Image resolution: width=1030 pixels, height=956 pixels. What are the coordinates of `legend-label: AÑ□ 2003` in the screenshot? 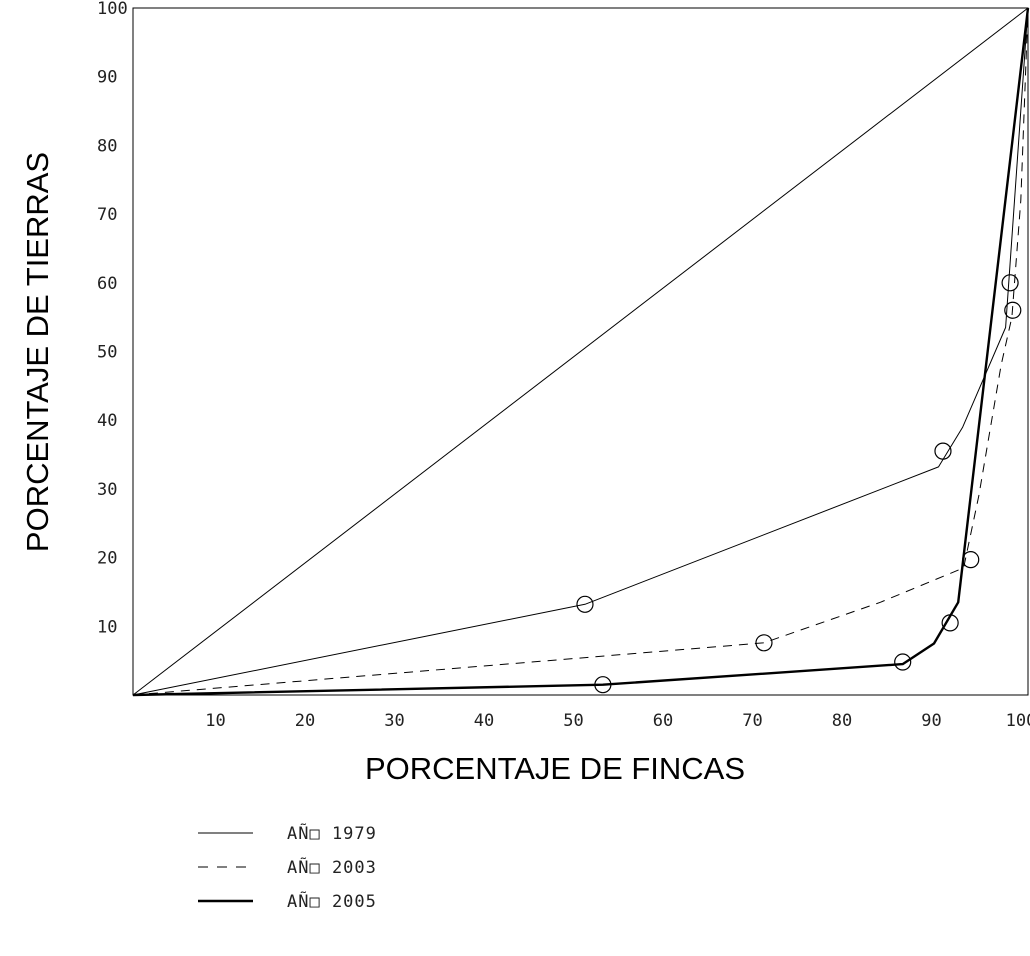 It's located at (332, 867).